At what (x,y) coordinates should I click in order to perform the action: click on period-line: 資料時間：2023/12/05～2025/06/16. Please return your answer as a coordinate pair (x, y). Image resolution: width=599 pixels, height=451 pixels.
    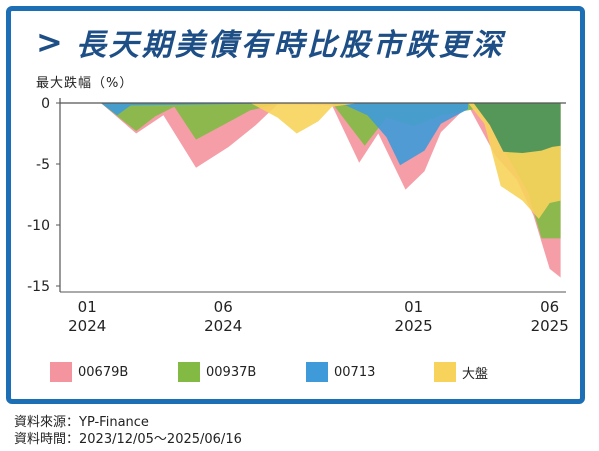
    Looking at the image, I should click on (128, 439).